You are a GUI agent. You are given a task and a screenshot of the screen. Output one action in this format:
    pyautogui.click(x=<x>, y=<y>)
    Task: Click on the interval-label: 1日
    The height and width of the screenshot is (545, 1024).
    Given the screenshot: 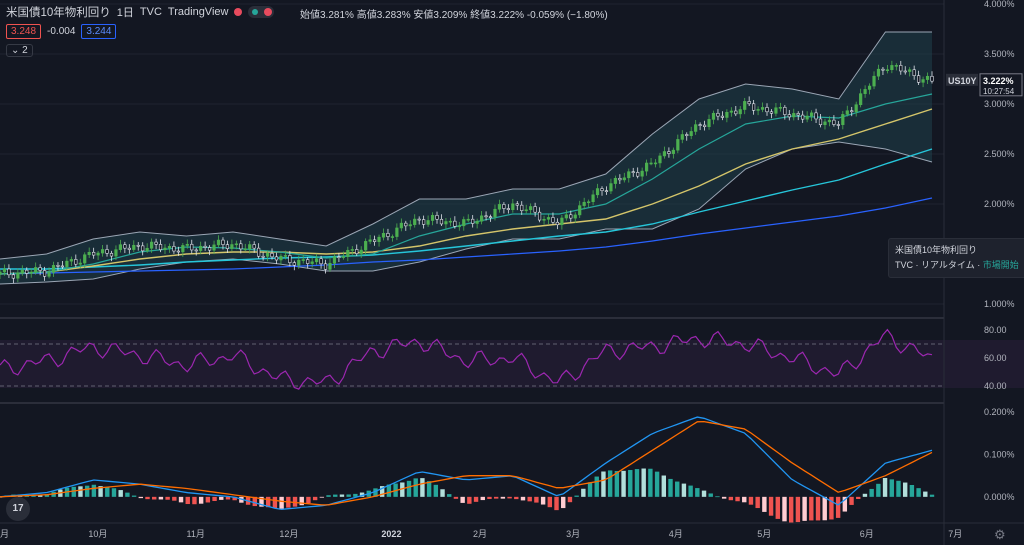 What is the action you would take?
    pyautogui.click(x=125, y=13)
    